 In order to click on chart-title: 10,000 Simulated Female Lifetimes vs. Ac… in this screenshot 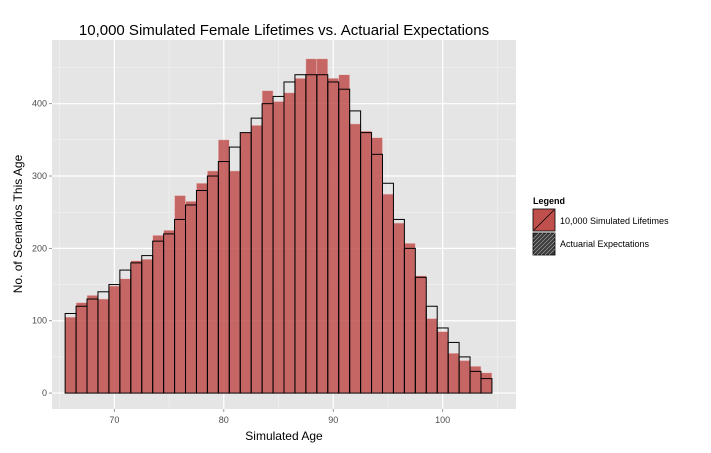, I will do `click(284, 30)`.